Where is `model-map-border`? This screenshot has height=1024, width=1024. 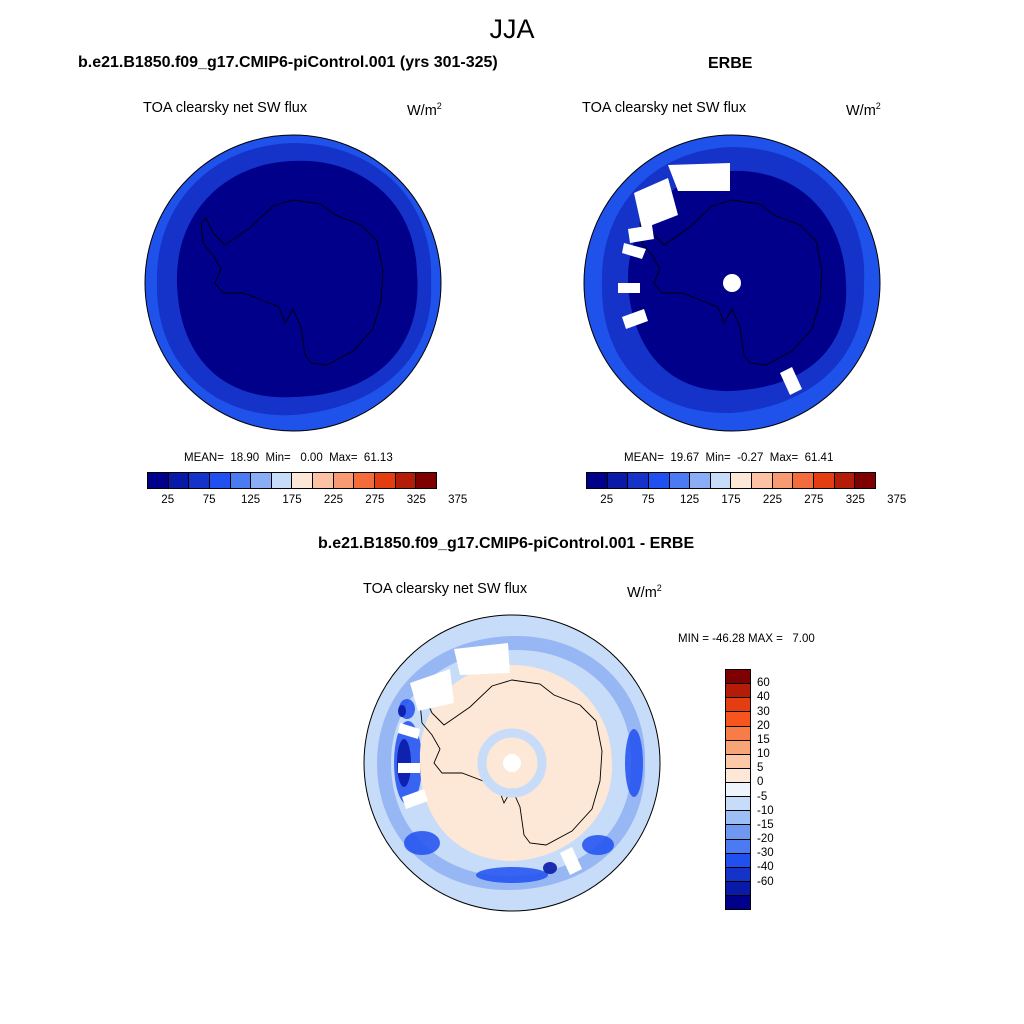
model-map-border is located at coordinates (293, 283).